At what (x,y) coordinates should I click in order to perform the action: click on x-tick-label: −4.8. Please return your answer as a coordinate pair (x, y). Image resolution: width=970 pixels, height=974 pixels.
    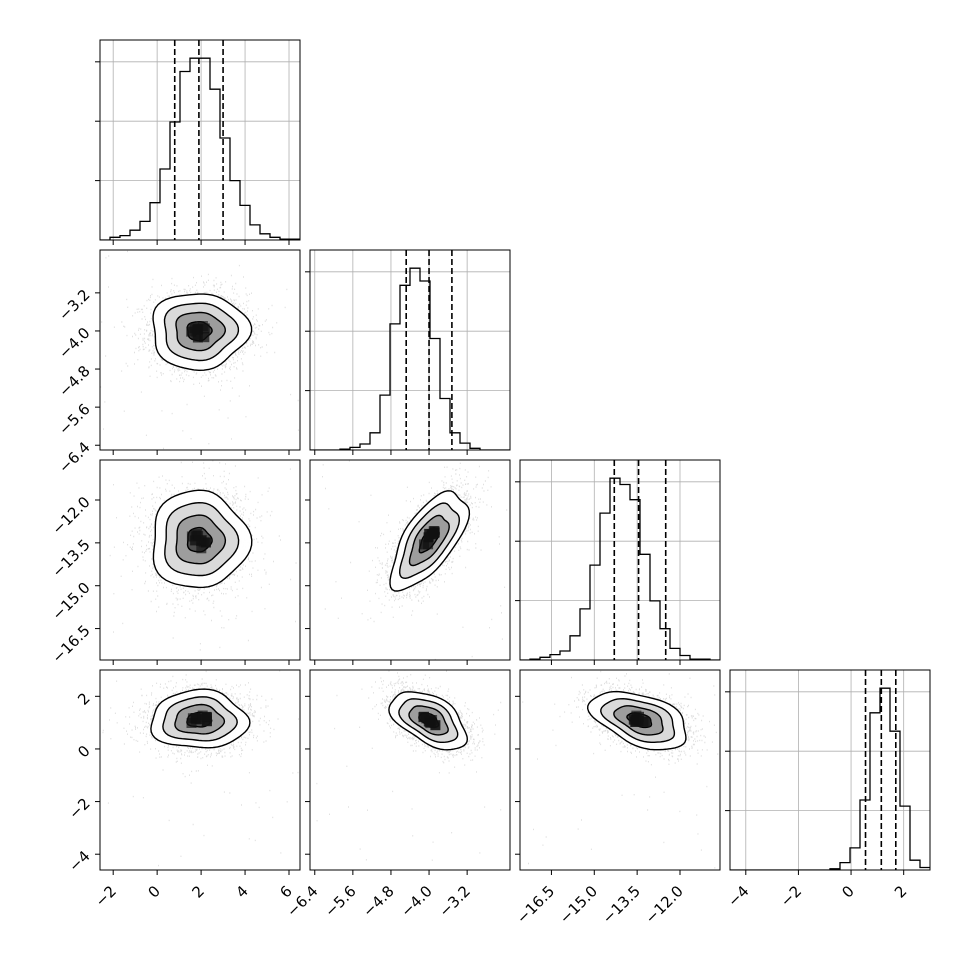
    Looking at the image, I should click on (378, 901).